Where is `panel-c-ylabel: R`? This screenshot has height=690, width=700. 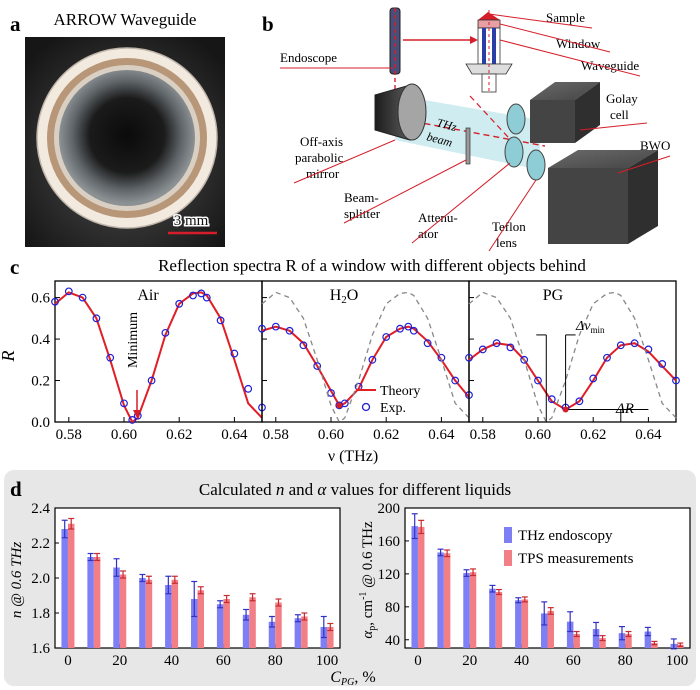 panel-c-ylabel: R is located at coordinates (9, 357).